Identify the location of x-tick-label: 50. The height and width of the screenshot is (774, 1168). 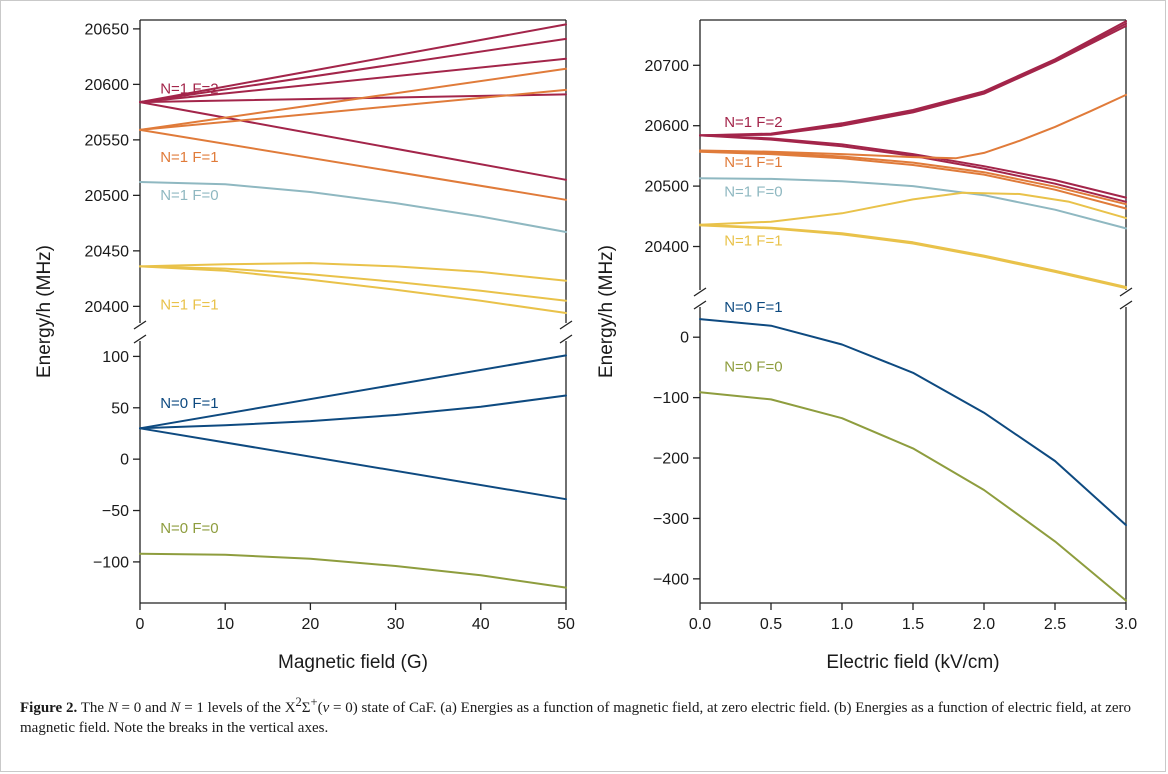
(566, 624).